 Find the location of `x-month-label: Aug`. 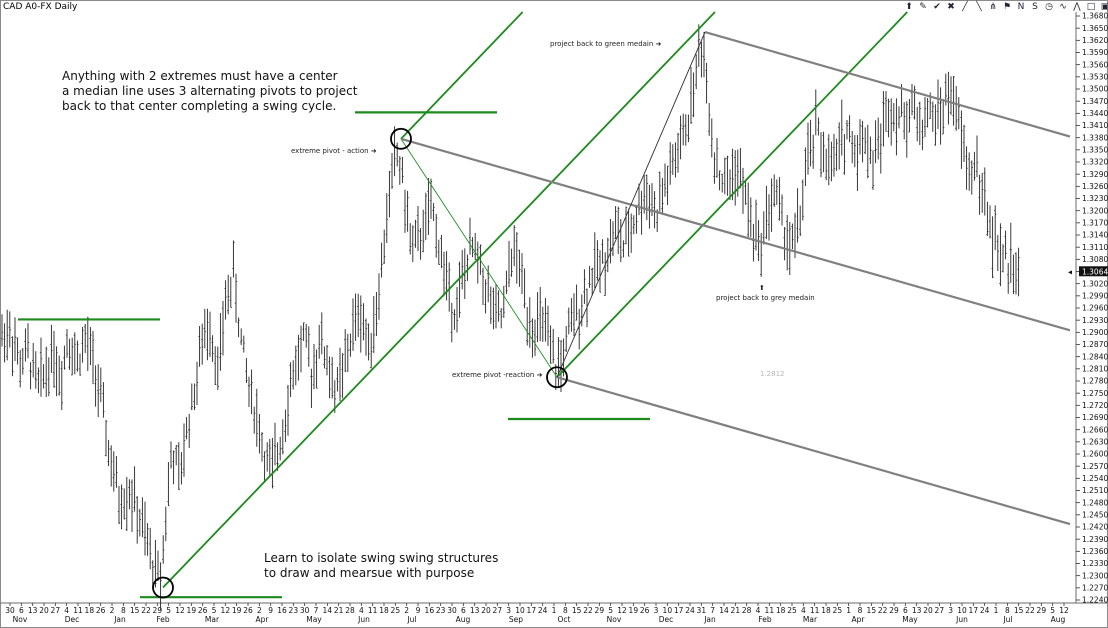

x-month-label: Aug is located at coordinates (1058, 619).